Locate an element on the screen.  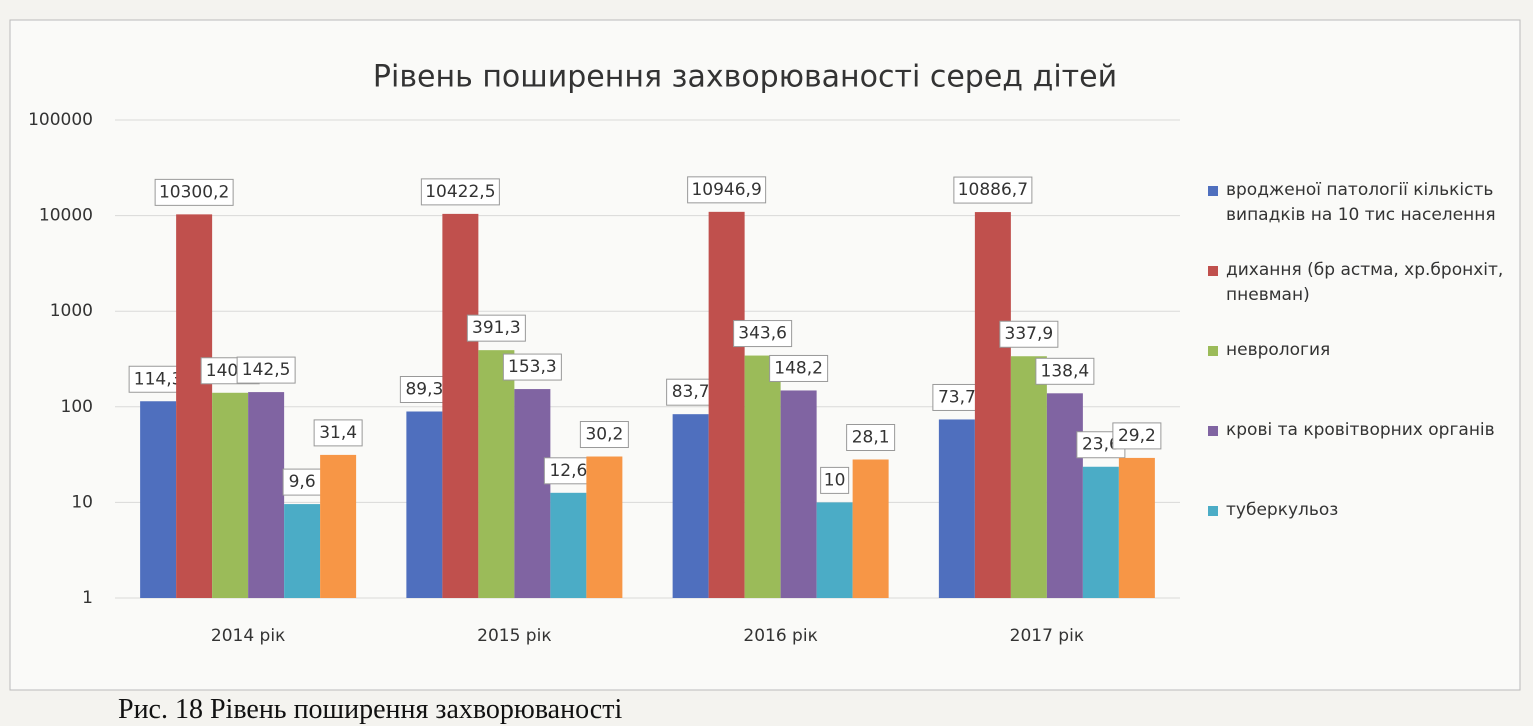
value-label: 31,4 is located at coordinates (338, 433).